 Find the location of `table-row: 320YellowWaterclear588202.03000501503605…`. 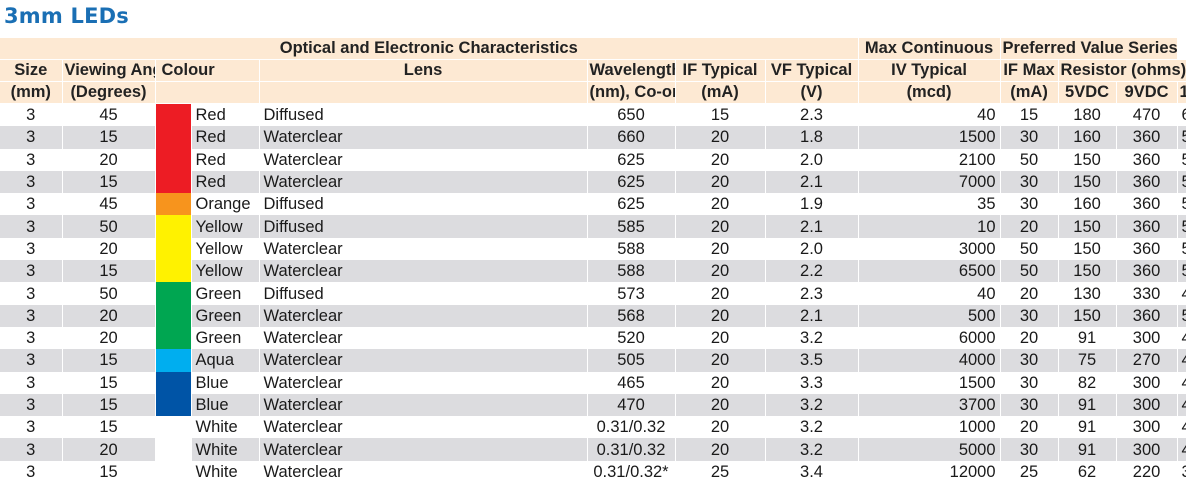

table-row: 320YellowWaterclear588202.03000501503605… is located at coordinates (593, 249).